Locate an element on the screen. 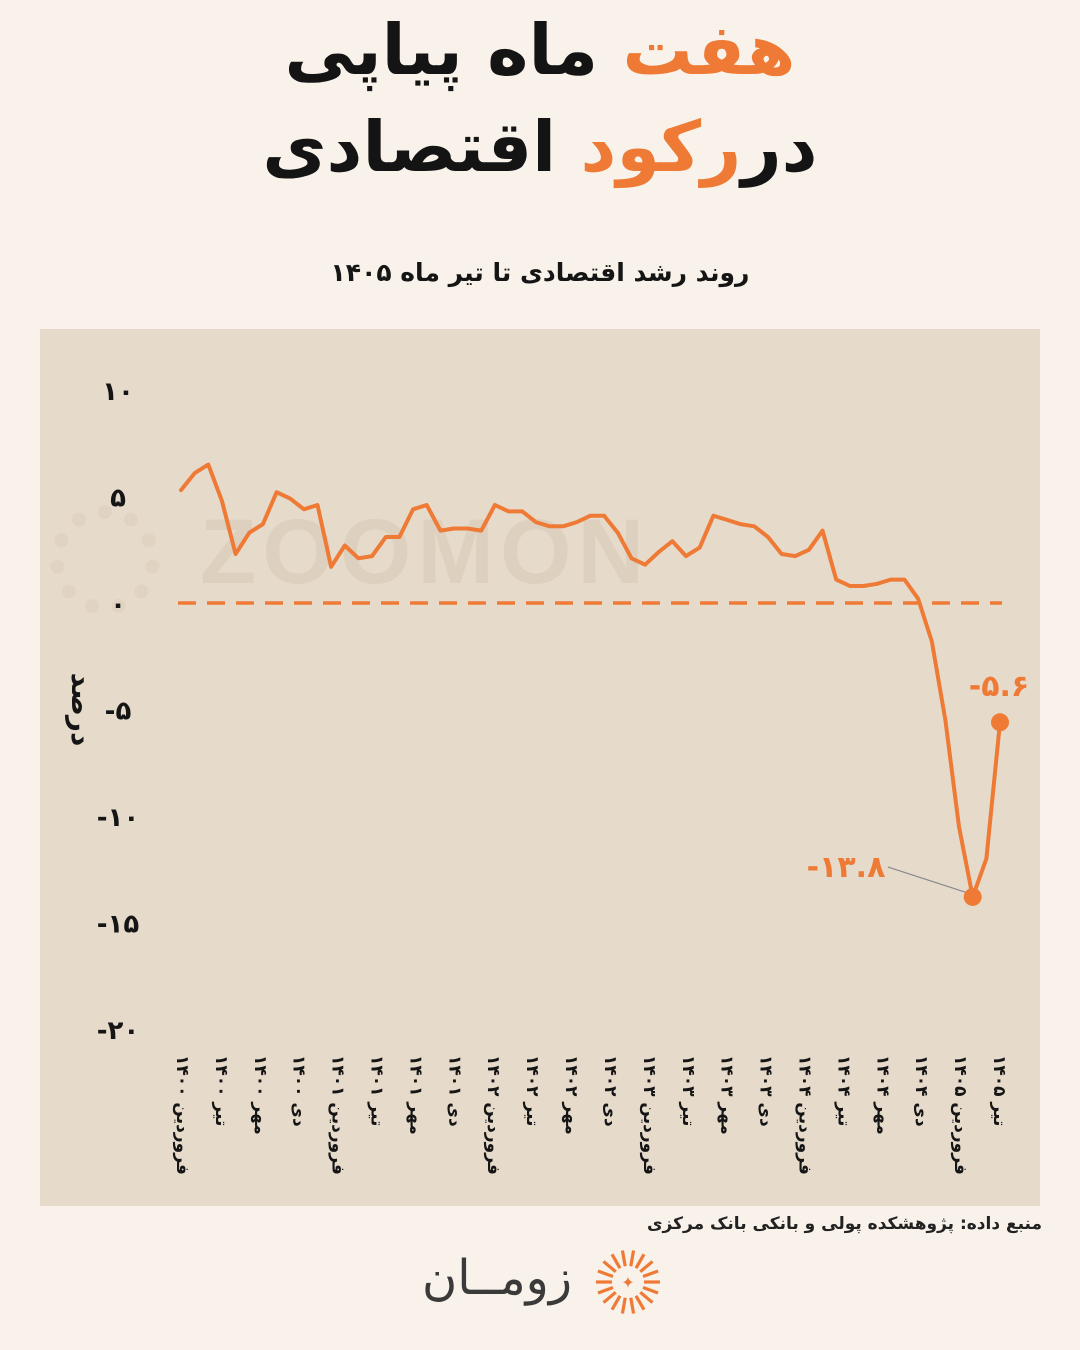  y-tick-label: ۱۰ is located at coordinates (118, 392).